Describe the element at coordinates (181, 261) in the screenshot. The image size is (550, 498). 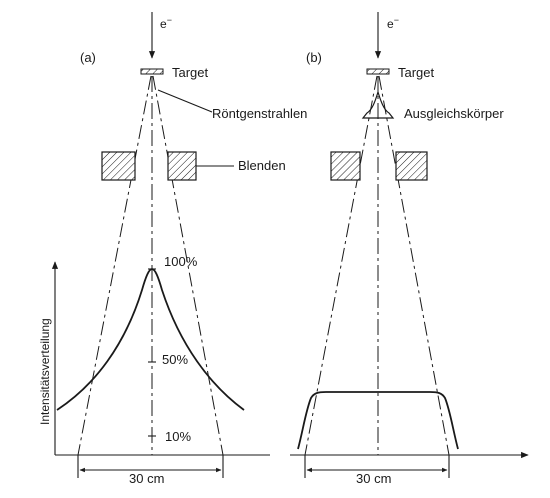
I see `tick-label-100: 100%` at that location.